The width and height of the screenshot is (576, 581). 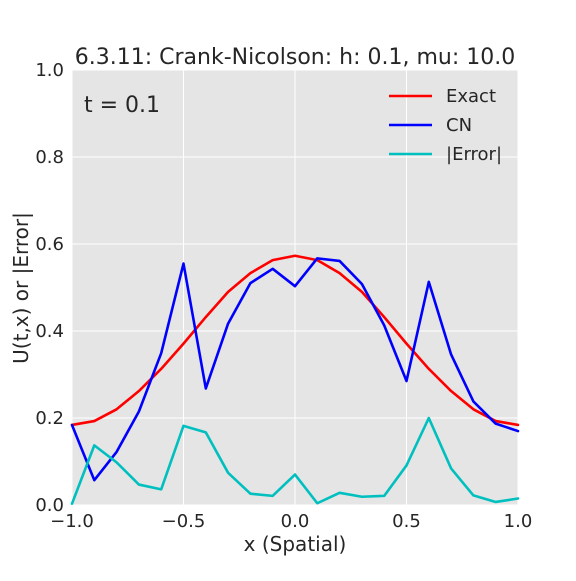 I want to click on legend-label: |Error|, so click(x=474, y=154).